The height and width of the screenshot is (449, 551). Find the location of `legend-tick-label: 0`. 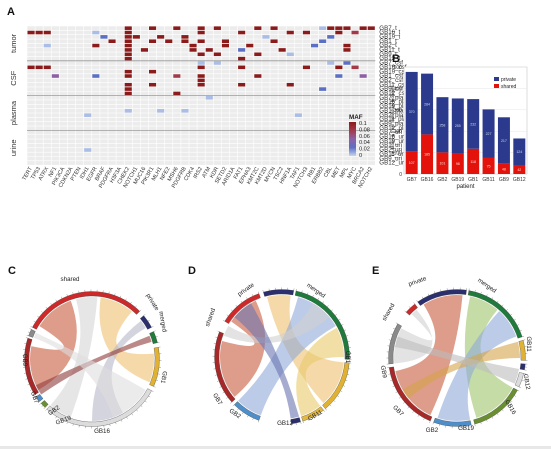

legend-tick-label: 0 is located at coordinates (360, 156).